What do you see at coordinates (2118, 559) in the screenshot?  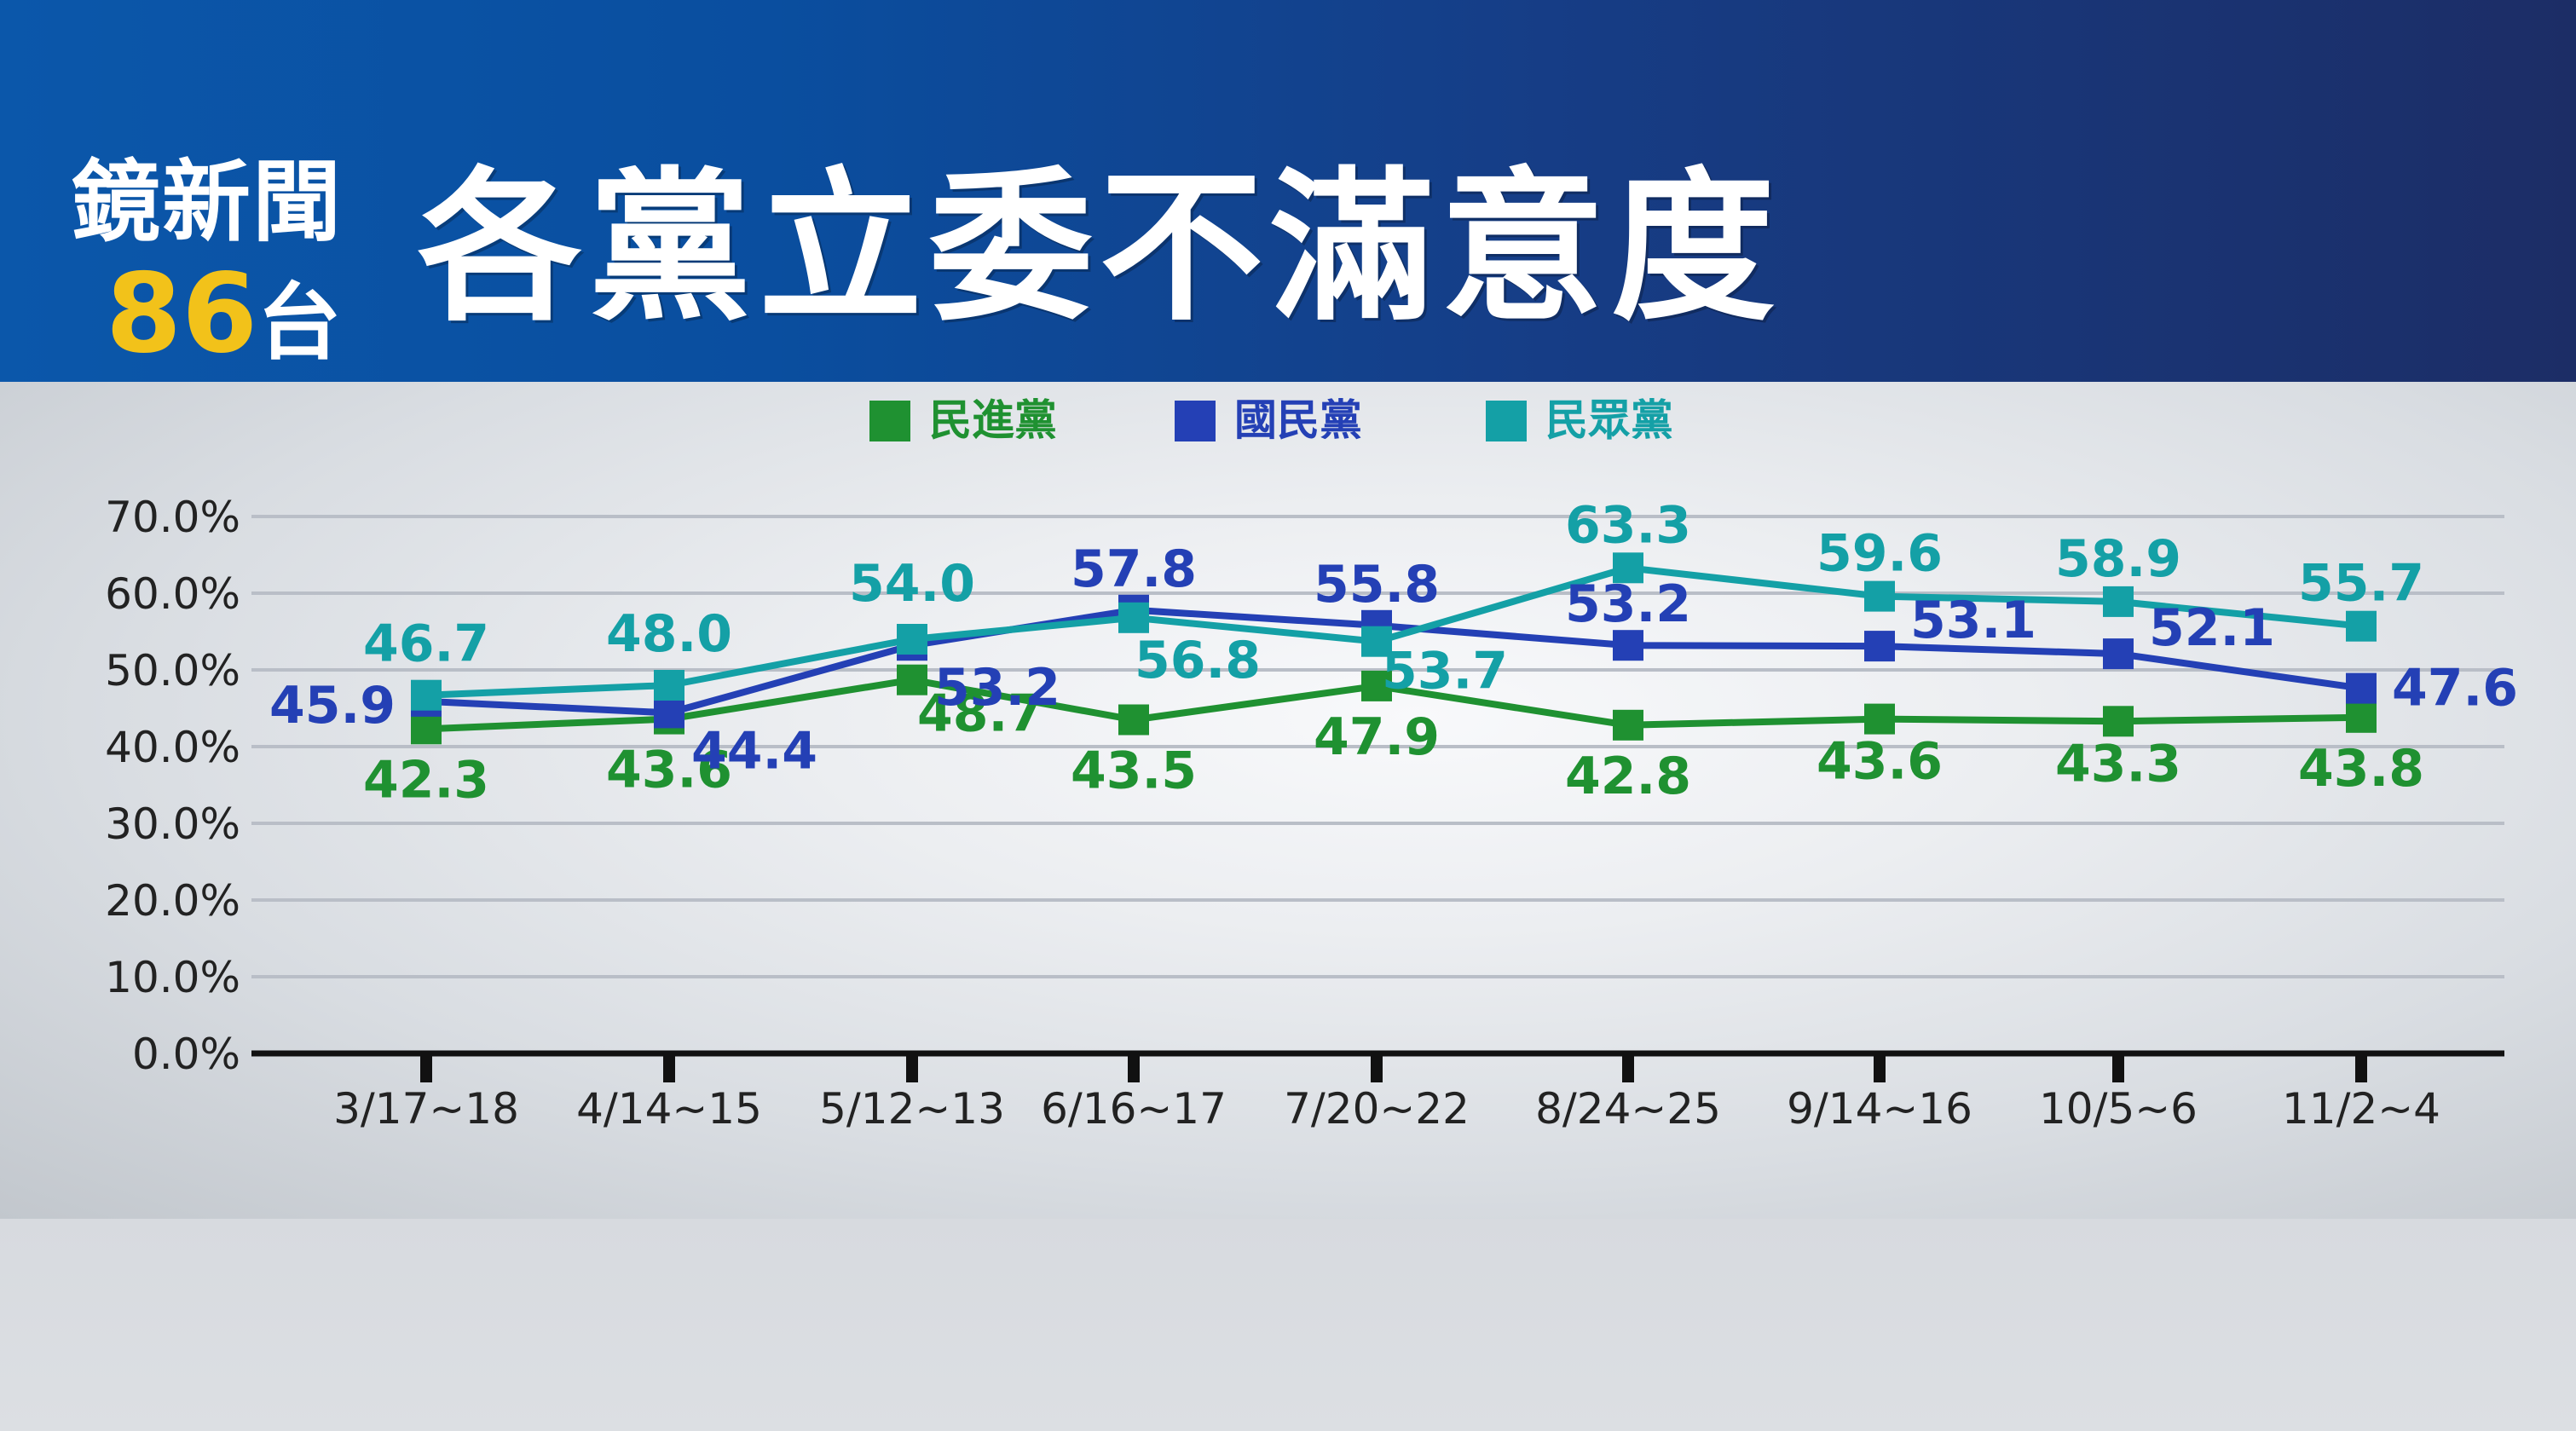 I see `data-label-tpp: 58.9` at bounding box center [2118, 559].